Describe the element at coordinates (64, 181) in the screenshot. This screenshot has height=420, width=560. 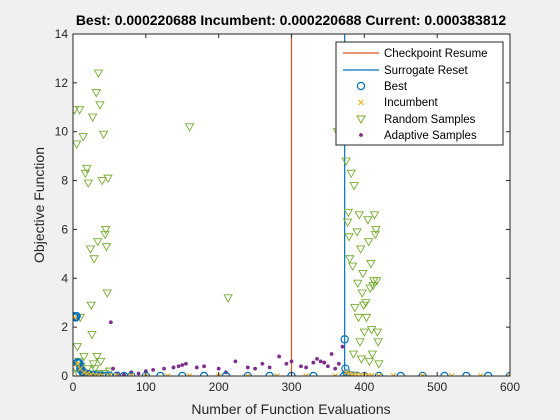
I see `y-tick-label: 8` at that location.